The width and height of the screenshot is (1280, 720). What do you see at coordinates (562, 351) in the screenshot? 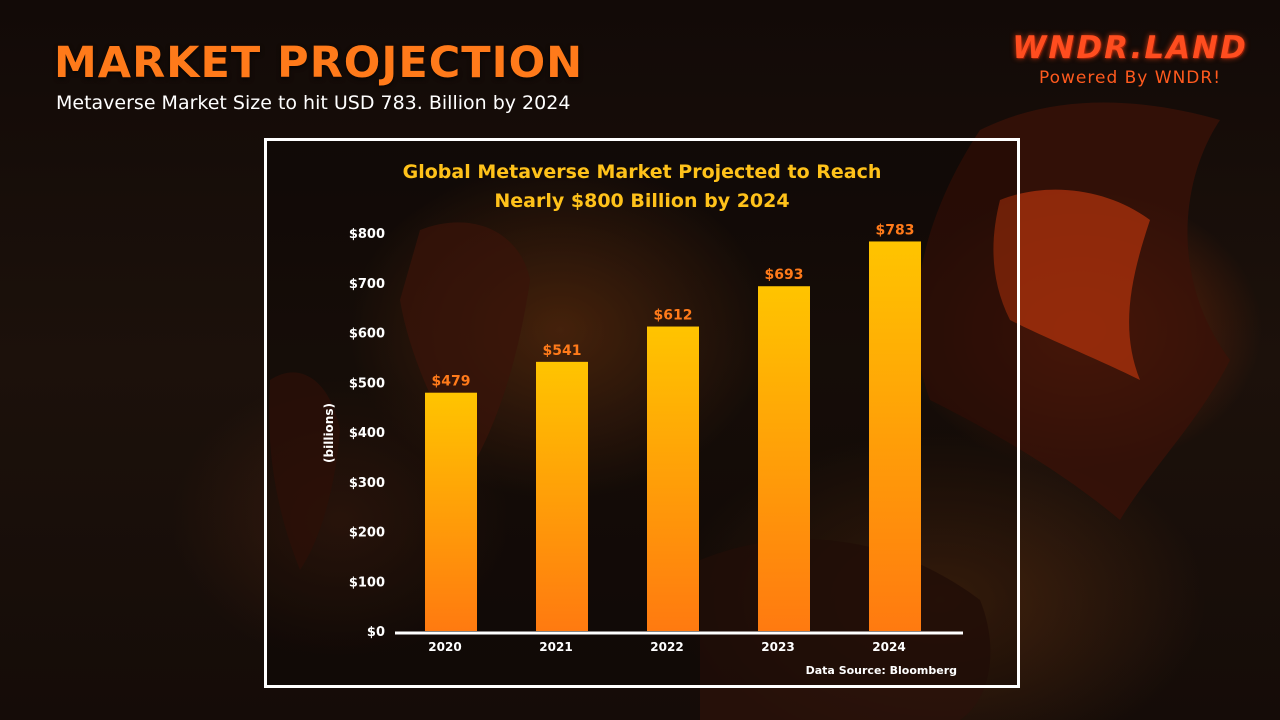
I see `bar-data-label: $541` at bounding box center [562, 351].